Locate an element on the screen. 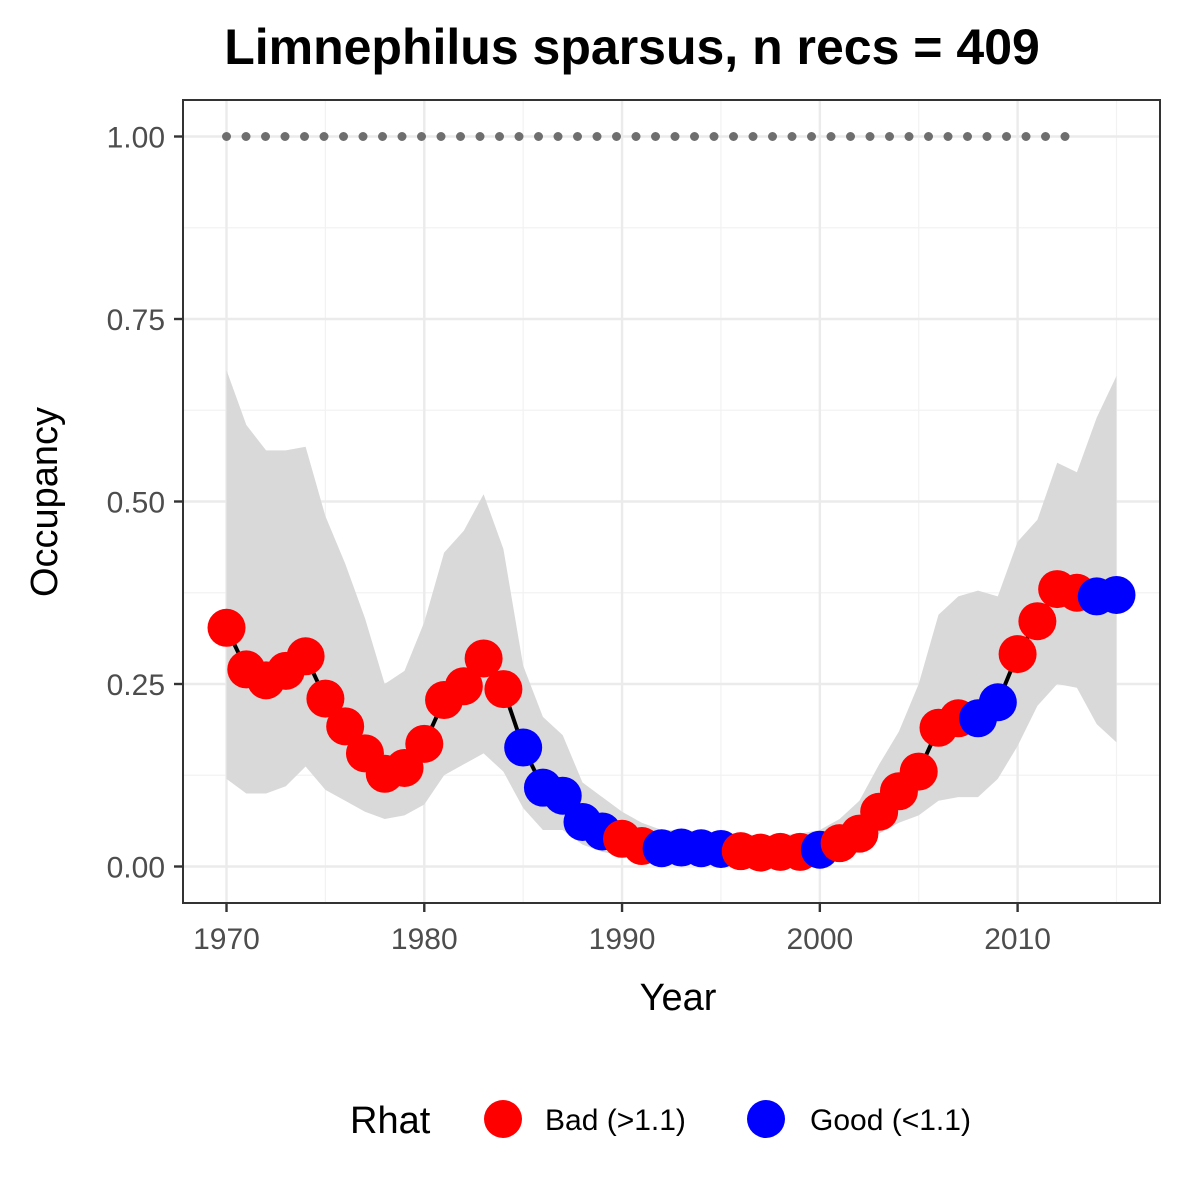  data-point-2015 is located at coordinates (1116, 594).